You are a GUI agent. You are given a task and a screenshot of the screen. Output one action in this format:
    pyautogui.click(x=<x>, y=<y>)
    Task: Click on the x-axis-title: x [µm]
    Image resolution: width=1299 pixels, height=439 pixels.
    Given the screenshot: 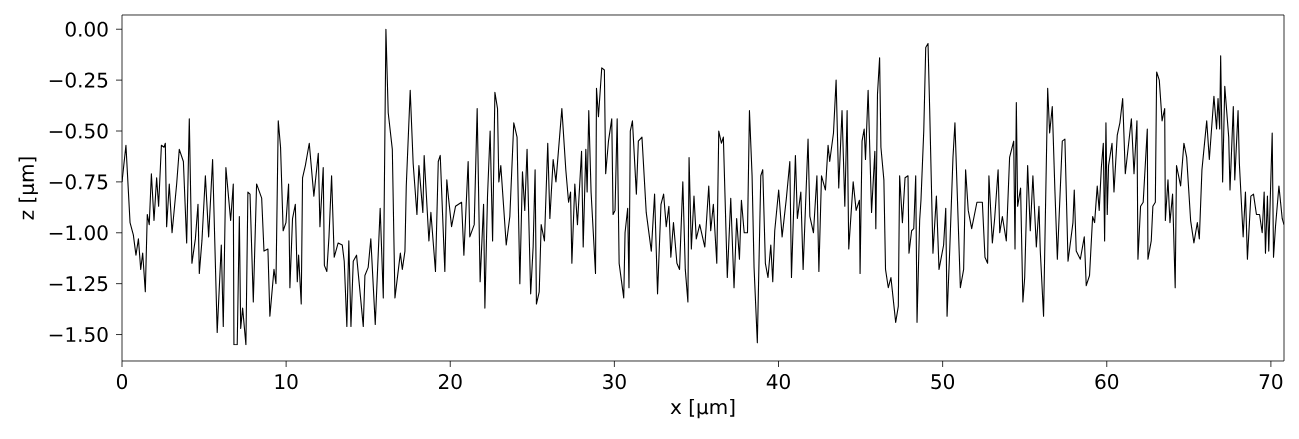 What is the action you would take?
    pyautogui.click(x=702, y=408)
    